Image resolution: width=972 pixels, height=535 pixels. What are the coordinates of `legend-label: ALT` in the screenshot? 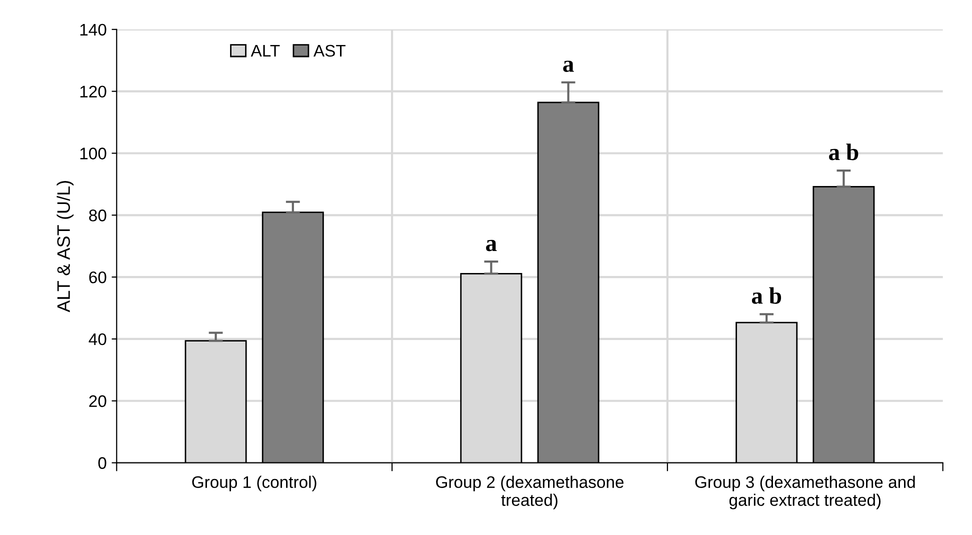 It's located at (265, 51).